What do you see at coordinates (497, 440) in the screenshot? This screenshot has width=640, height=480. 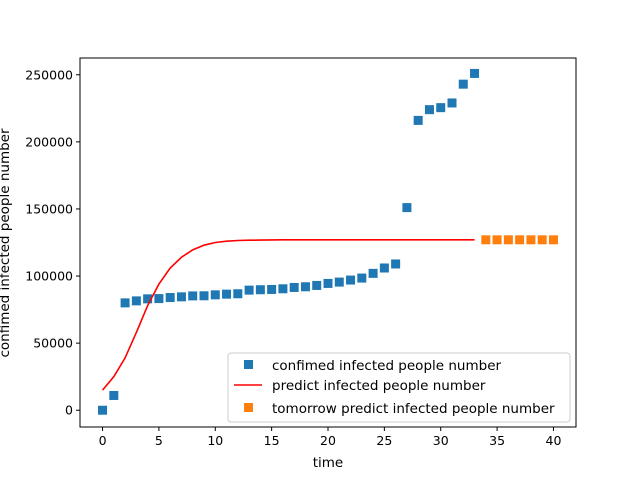 I see `x-tick-label: 35` at bounding box center [497, 440].